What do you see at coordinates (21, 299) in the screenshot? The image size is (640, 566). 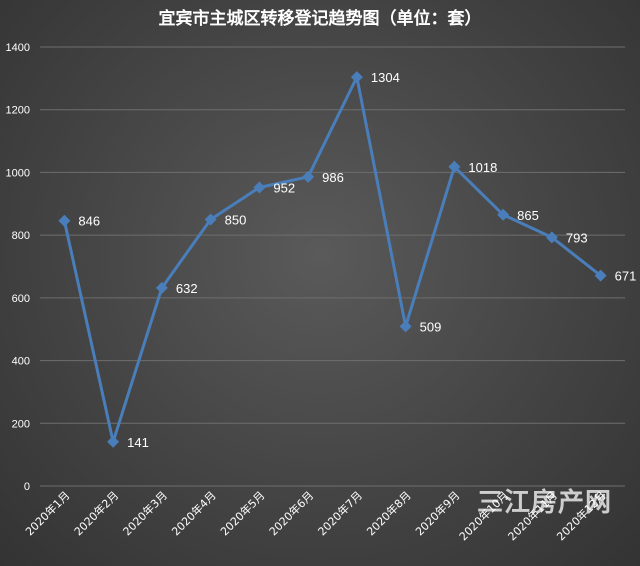 I see `y-tick-label: 600` at bounding box center [21, 299].